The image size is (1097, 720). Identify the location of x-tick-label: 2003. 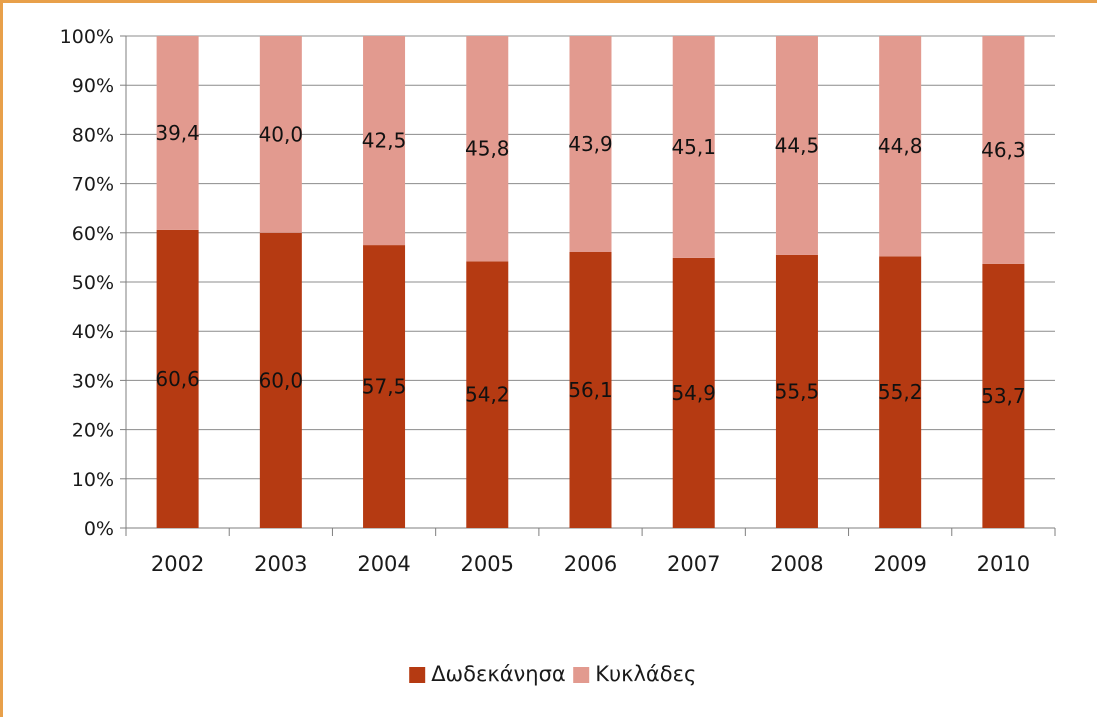
(280, 564).